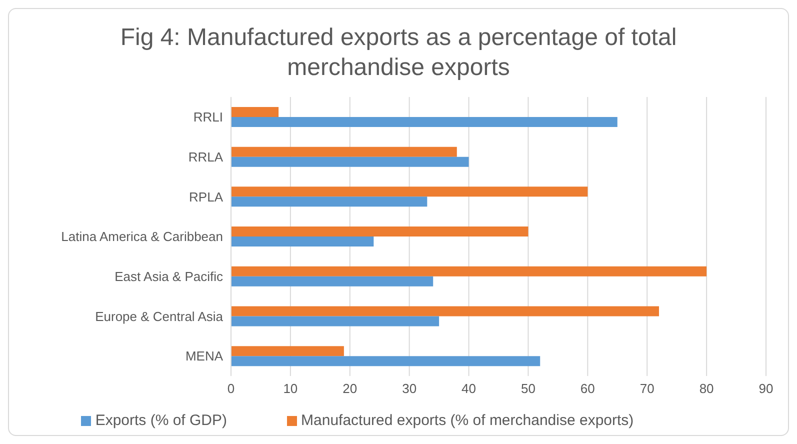 Image resolution: width=797 pixels, height=444 pixels. Describe the element at coordinates (159, 316) in the screenshot. I see `y-tick-label: Europe & Central Asia` at that location.